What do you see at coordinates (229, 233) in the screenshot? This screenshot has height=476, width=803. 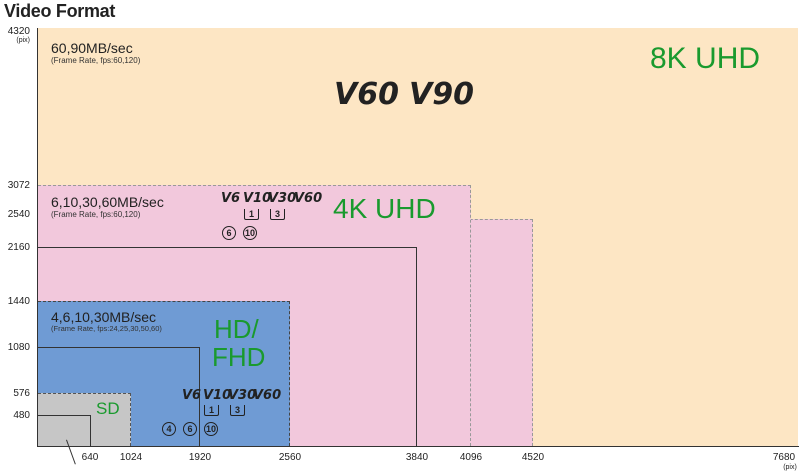 I see `speed-class-6-4k: 6` at bounding box center [229, 233].